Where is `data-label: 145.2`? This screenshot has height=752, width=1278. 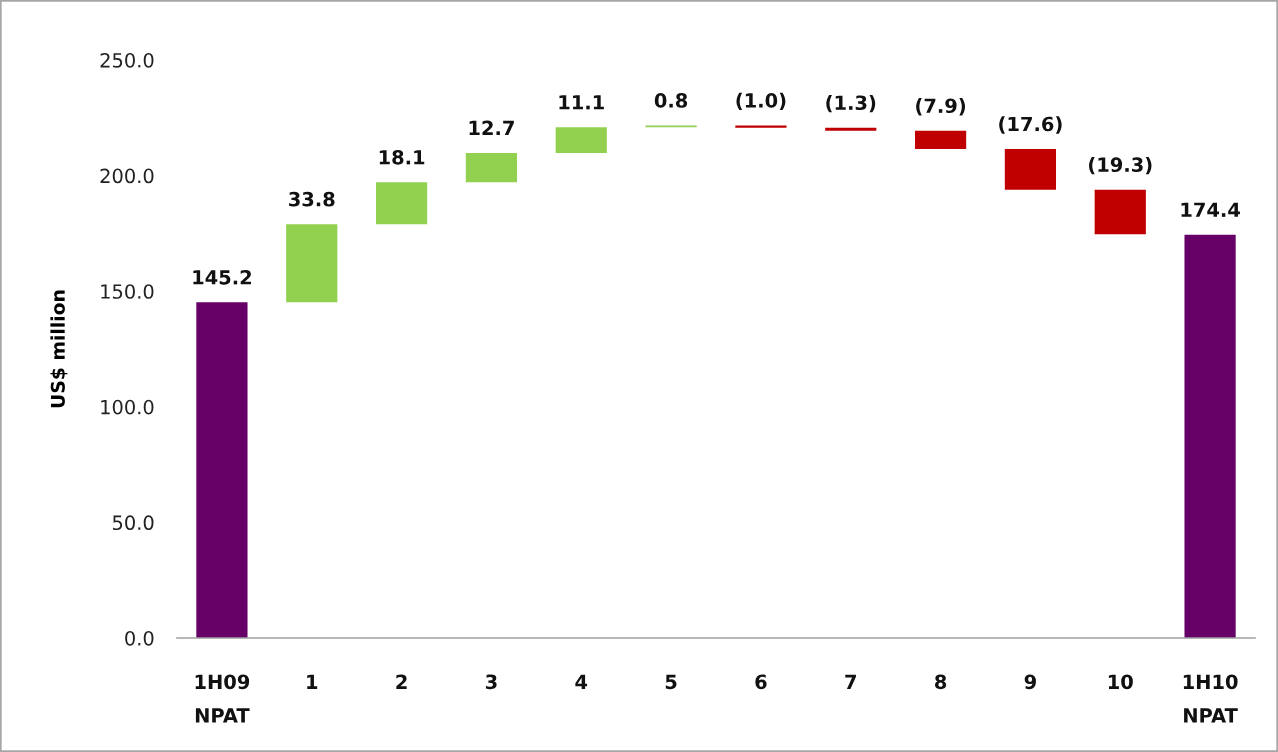
data-label: 145.2 is located at coordinates (222, 277).